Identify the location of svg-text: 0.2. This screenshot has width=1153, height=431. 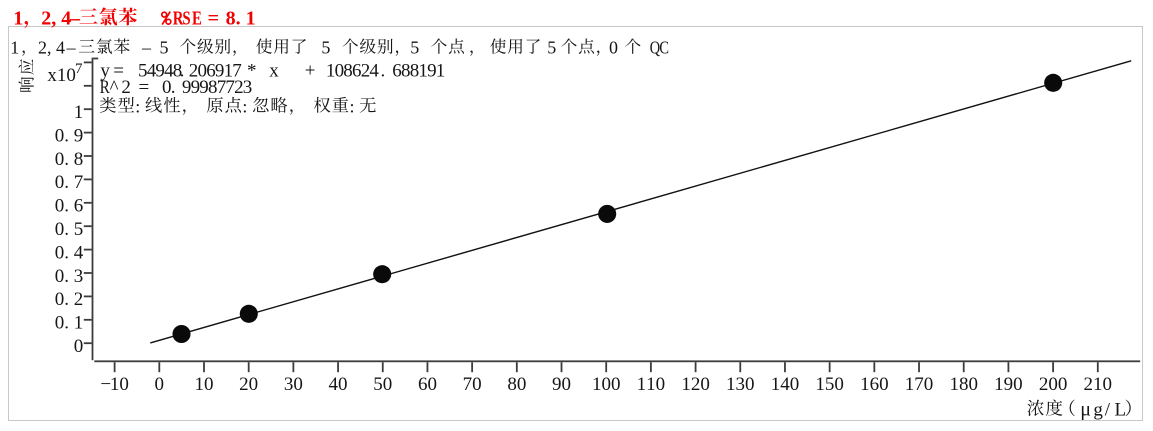
(69, 299).